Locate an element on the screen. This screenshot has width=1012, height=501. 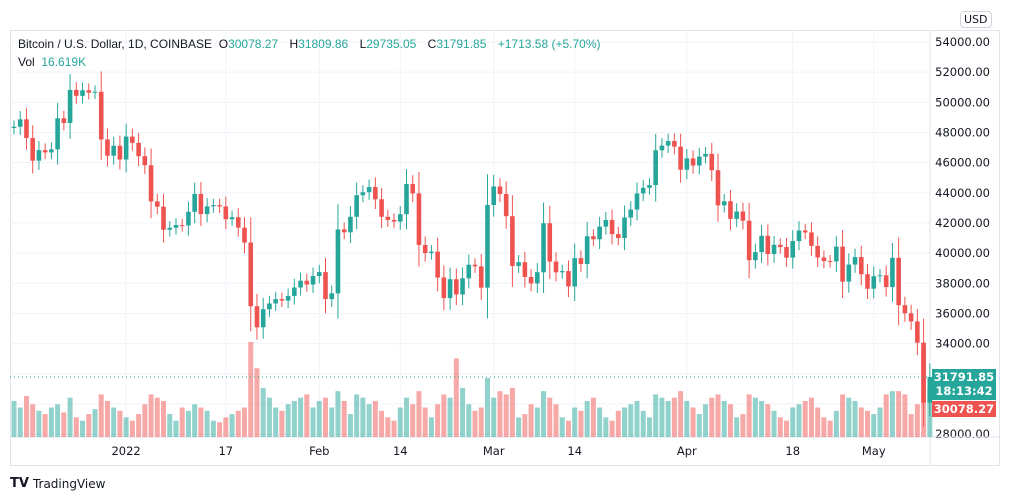
price-tick-label: 48000.00 is located at coordinates (962, 132).